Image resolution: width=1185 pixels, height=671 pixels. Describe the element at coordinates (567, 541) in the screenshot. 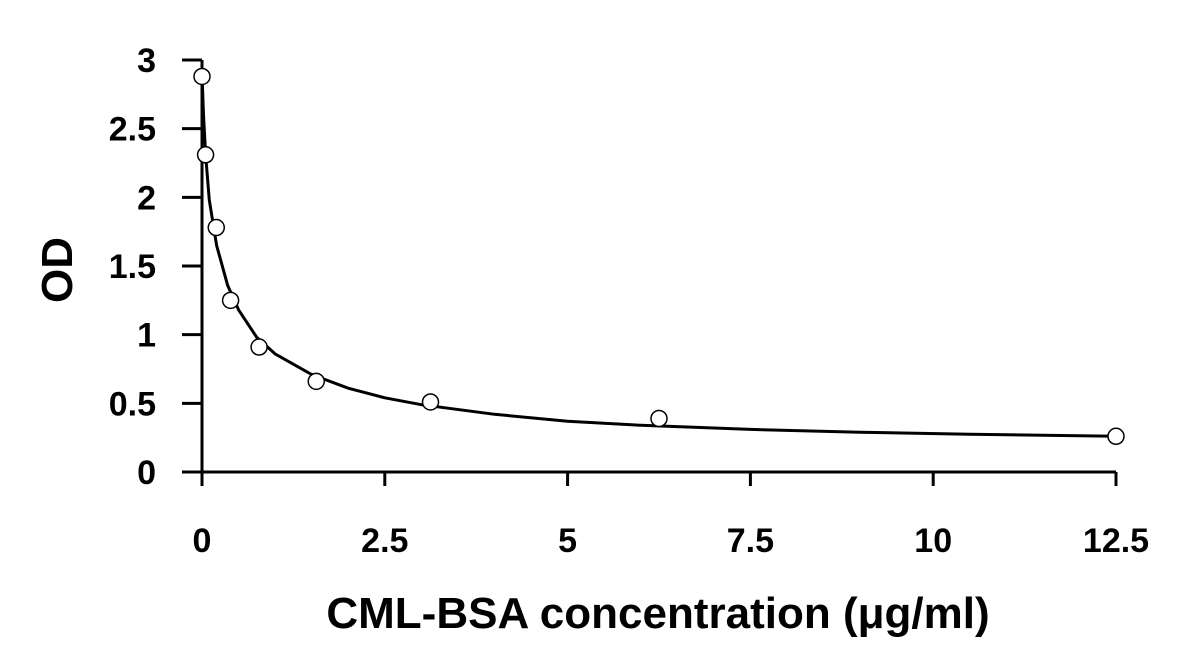

I see `x-tick-label: 5` at that location.